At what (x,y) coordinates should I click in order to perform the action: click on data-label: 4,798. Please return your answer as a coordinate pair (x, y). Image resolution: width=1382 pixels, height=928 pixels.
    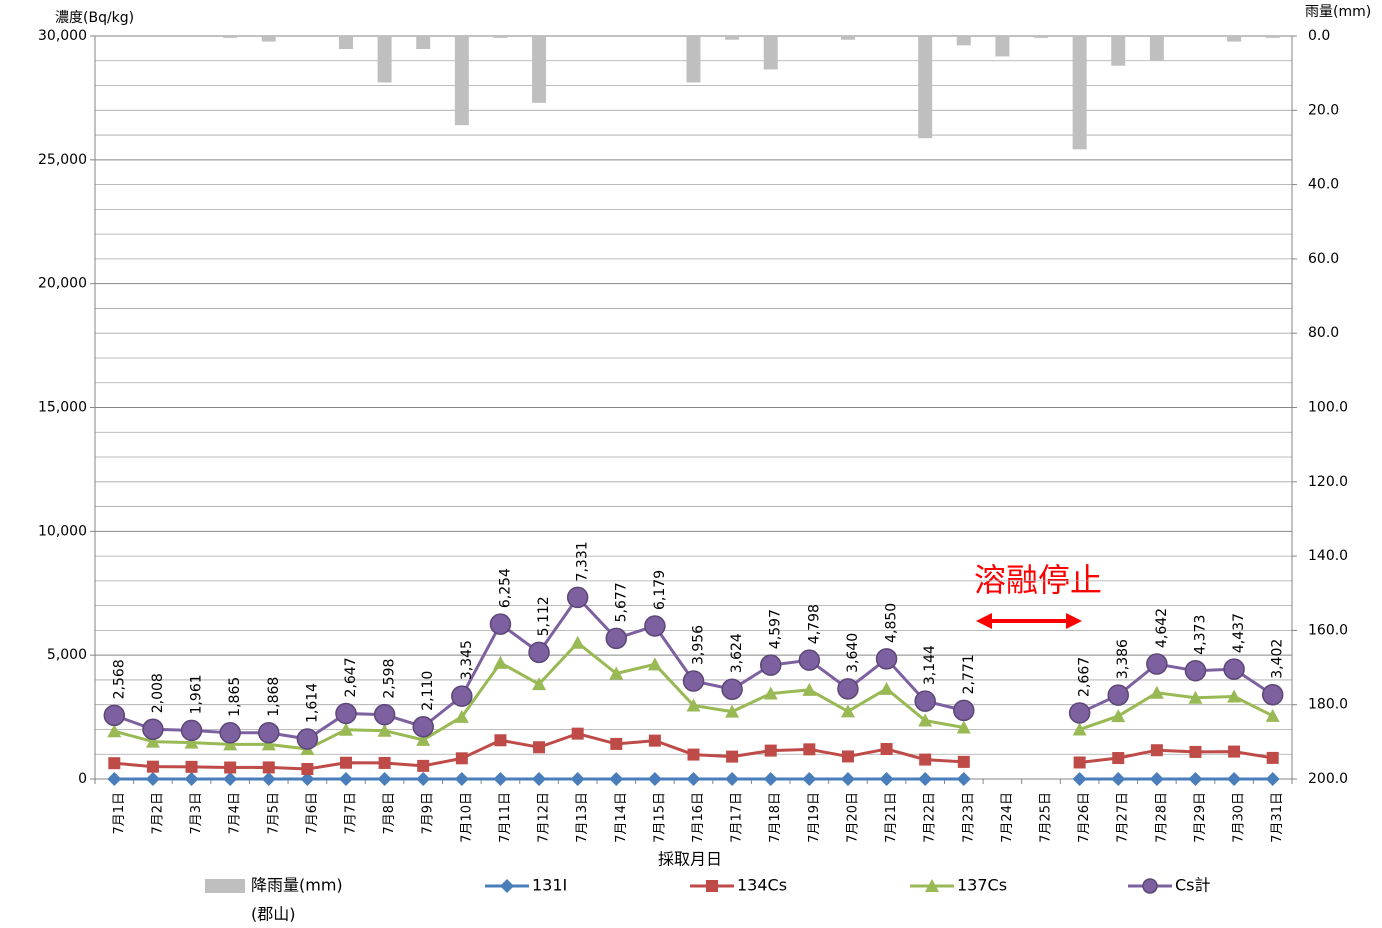
    Looking at the image, I should click on (814, 624).